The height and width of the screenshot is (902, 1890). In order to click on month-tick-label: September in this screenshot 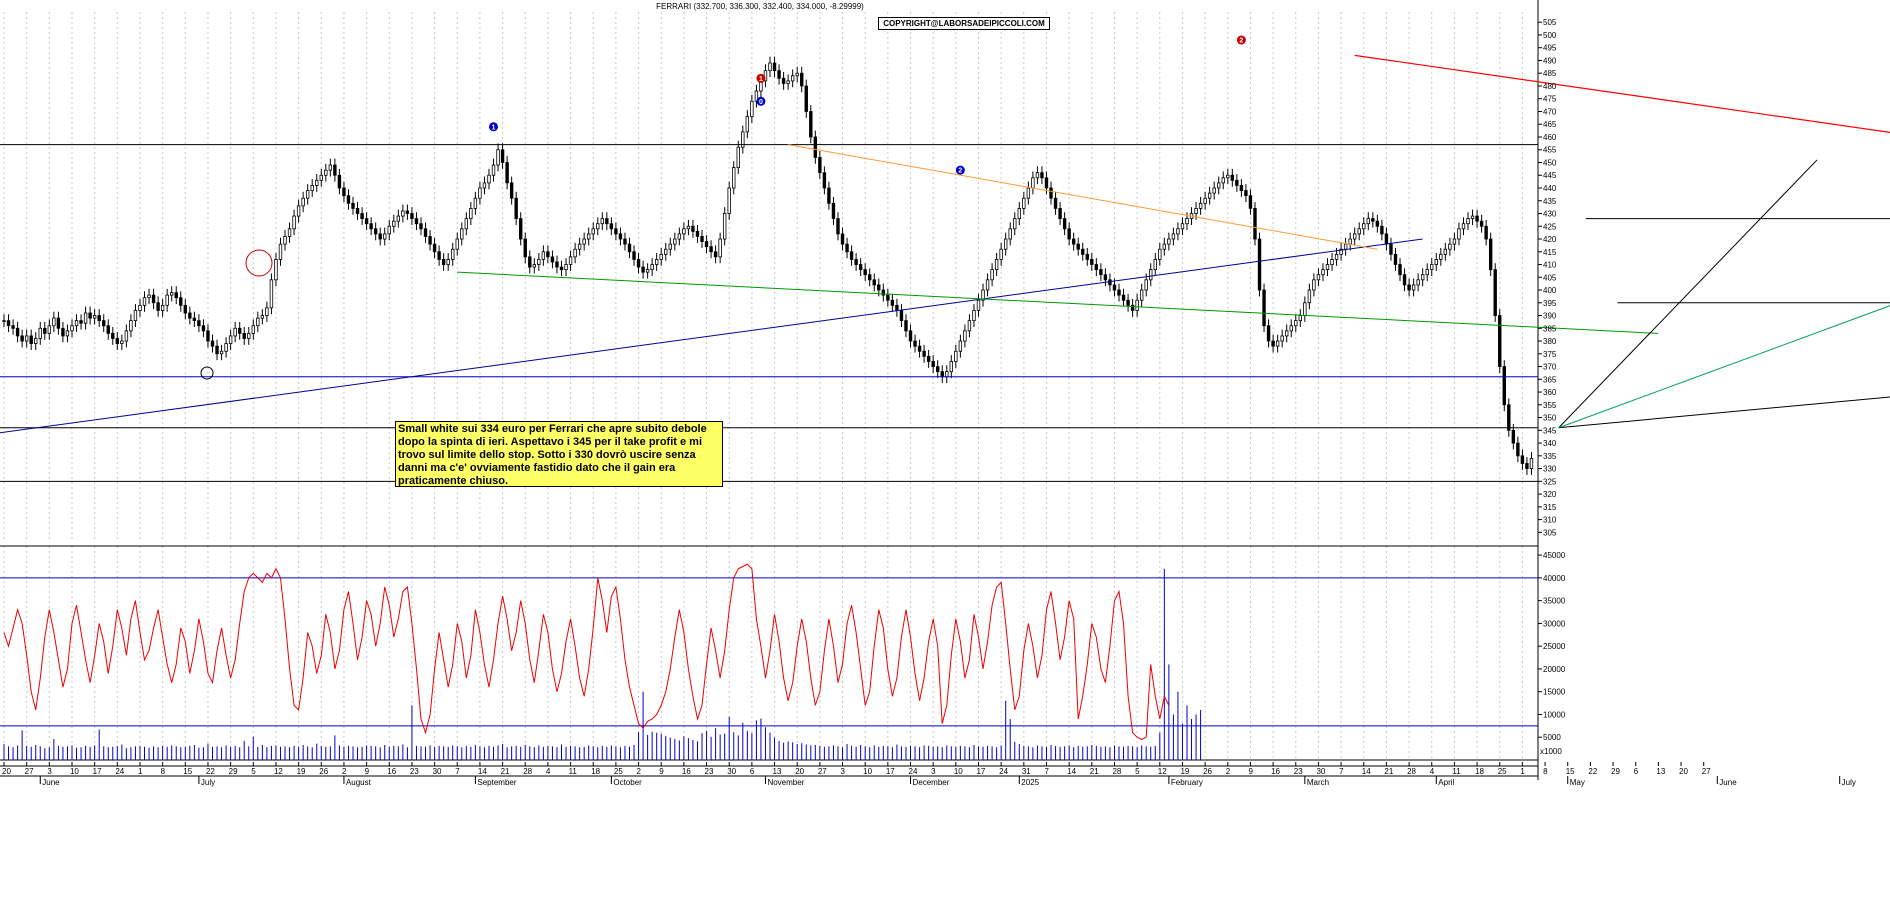, I will do `click(496, 782)`.